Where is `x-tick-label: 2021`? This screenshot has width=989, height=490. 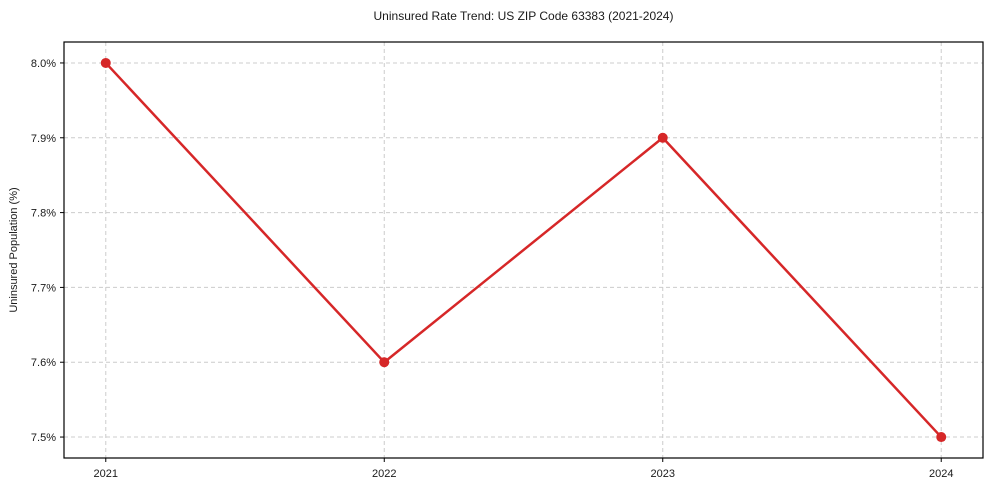
x-tick-label: 2021 is located at coordinates (106, 474).